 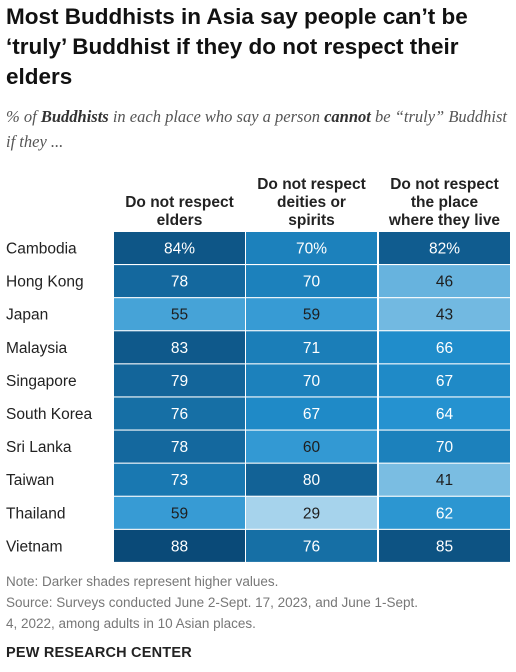 I want to click on subtitle-bold-buddhists: Buddhists, so click(x=74, y=116).